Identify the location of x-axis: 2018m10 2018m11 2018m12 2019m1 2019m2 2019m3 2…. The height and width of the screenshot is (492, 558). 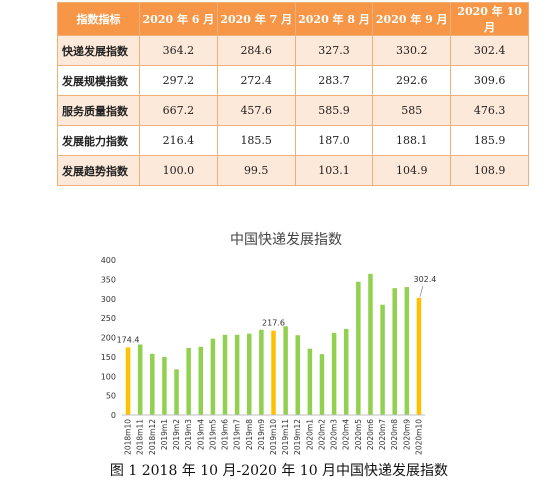
(273, 434).